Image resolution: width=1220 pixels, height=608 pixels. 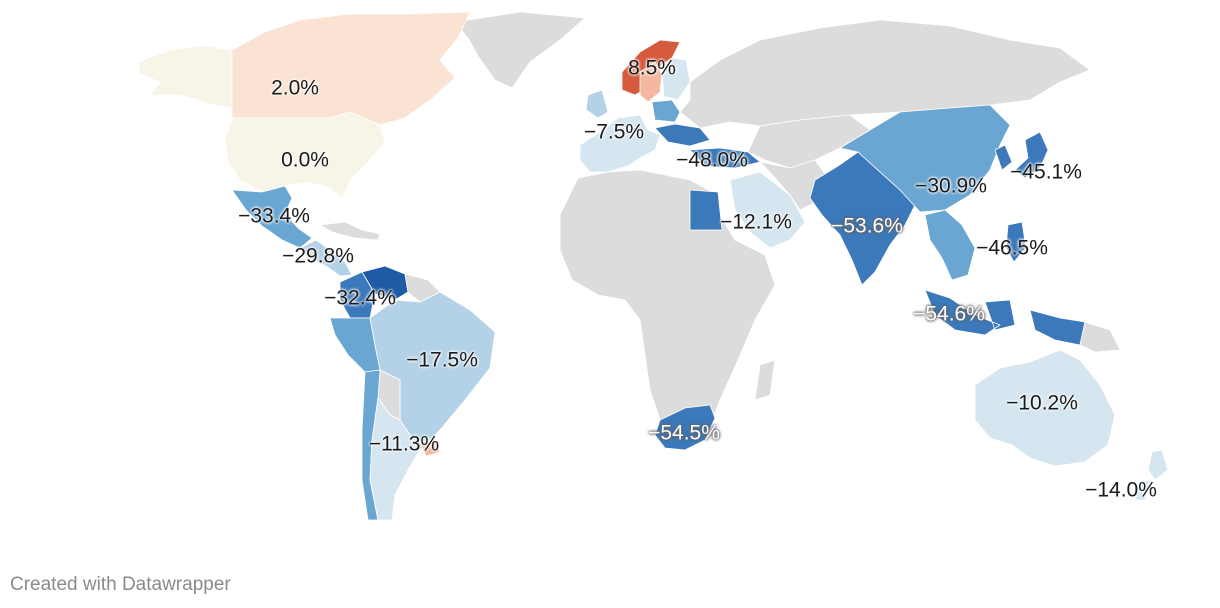 I want to click on region-south-africa, so click(x=685, y=427).